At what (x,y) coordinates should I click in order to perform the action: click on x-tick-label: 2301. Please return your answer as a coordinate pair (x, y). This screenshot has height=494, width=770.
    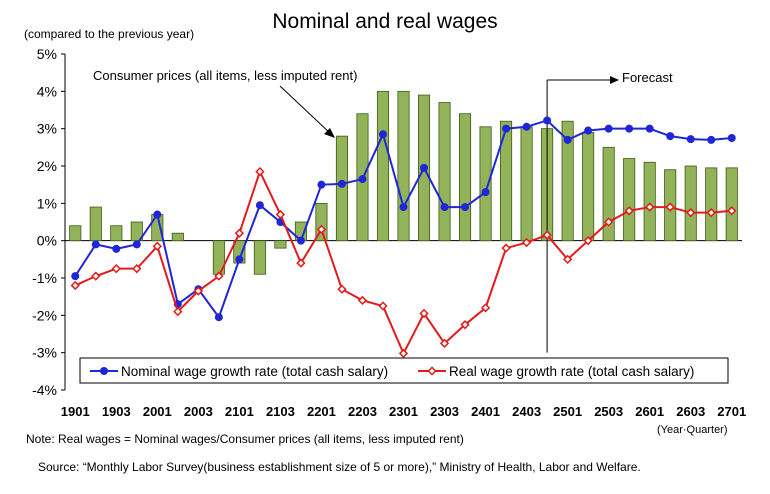
    Looking at the image, I should click on (403, 411).